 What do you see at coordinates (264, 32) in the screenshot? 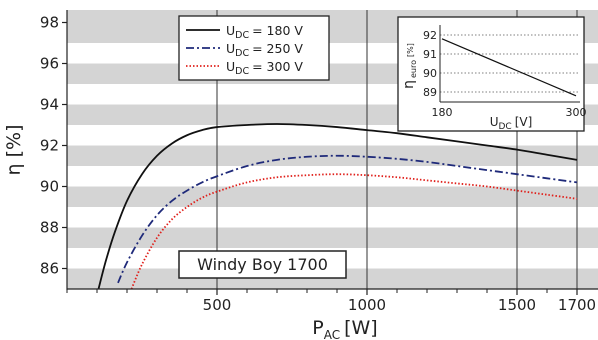
I see `legend-label-0: UDC = 180 V` at bounding box center [264, 32].